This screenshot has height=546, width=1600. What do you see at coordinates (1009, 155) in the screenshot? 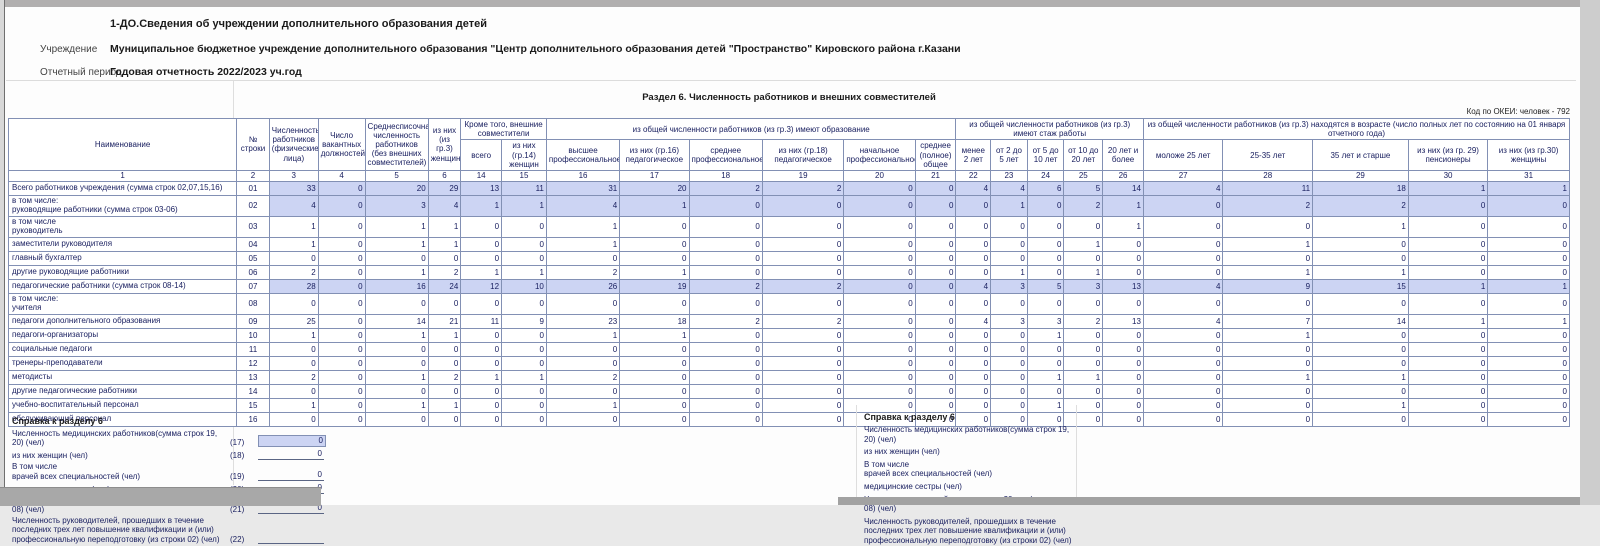
I see `column-header: от 2 до 5 лет` at bounding box center [1009, 155].